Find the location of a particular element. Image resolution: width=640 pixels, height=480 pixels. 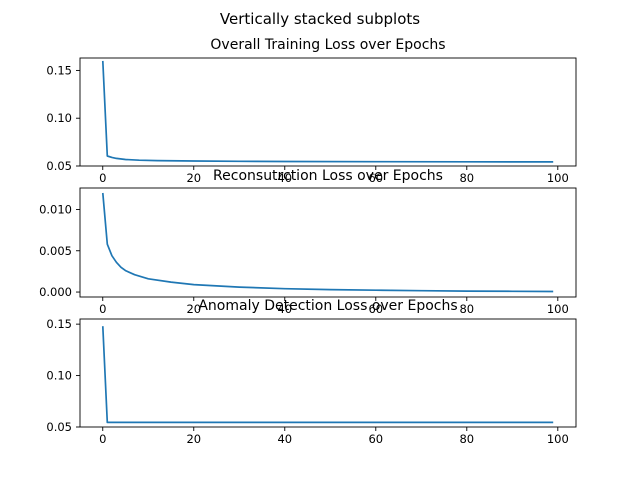

y-tick-label: 0.000 is located at coordinates (55, 292).